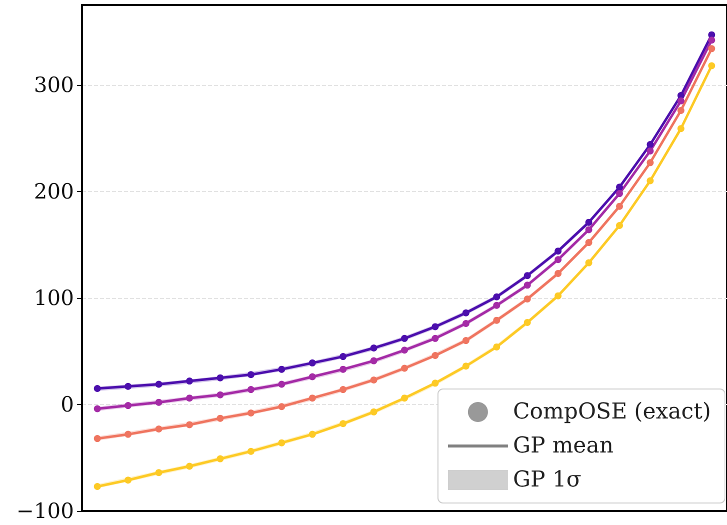  What do you see at coordinates (54, 84) in the screenshot?
I see `y-tick-label: 300` at bounding box center [54, 84].